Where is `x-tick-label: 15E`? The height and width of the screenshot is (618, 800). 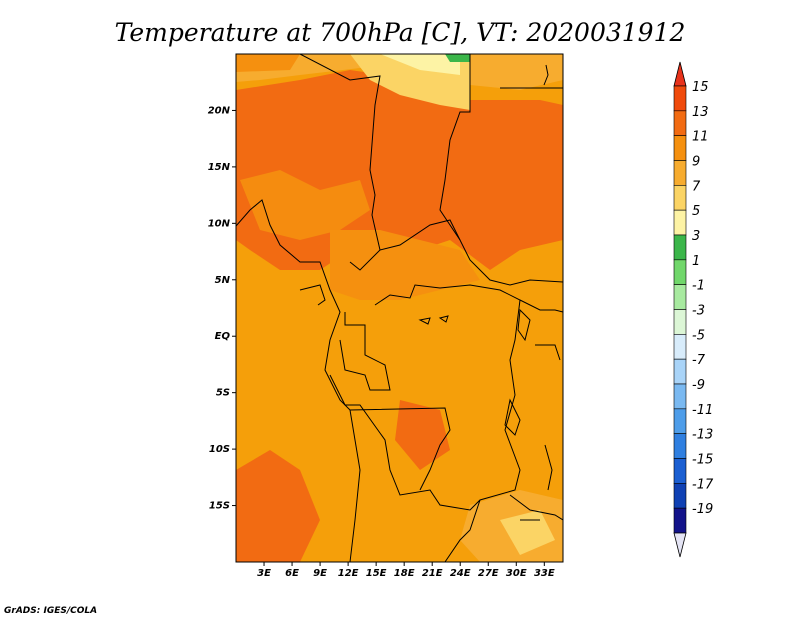 x-tick-label: 15E is located at coordinates (376, 573).